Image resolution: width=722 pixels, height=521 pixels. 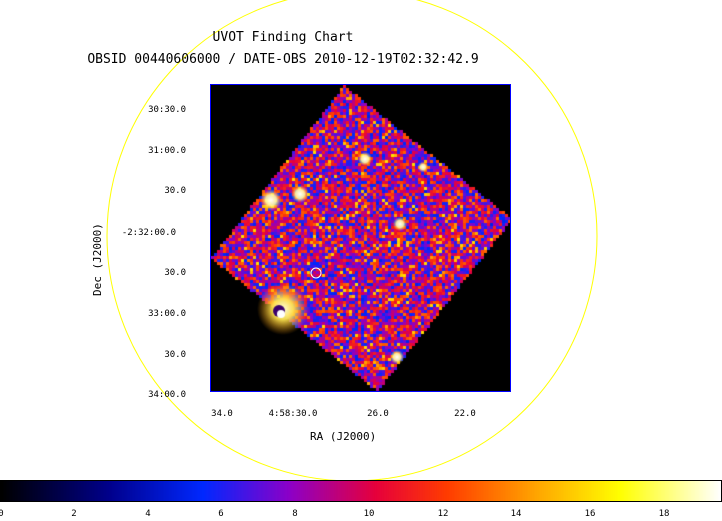 I want to click on x-tick-label: 22.0, so click(x=465, y=414).